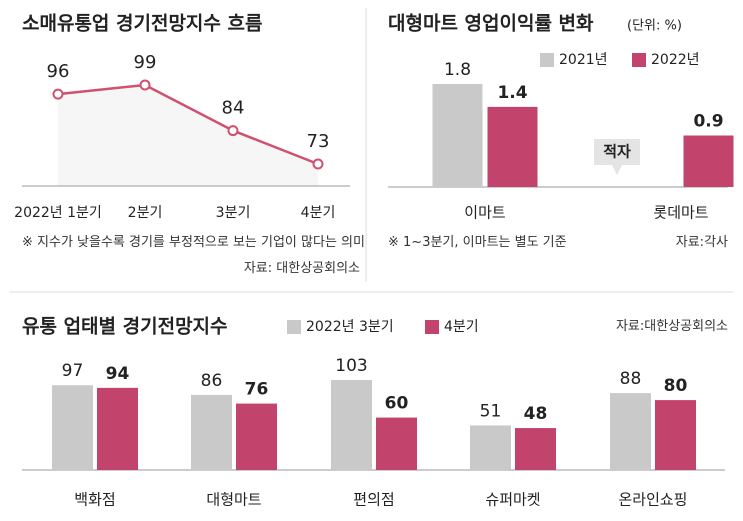  Describe the element at coordinates (485, 213) in the screenshot. I see `x-tick-label: 이마트` at that location.